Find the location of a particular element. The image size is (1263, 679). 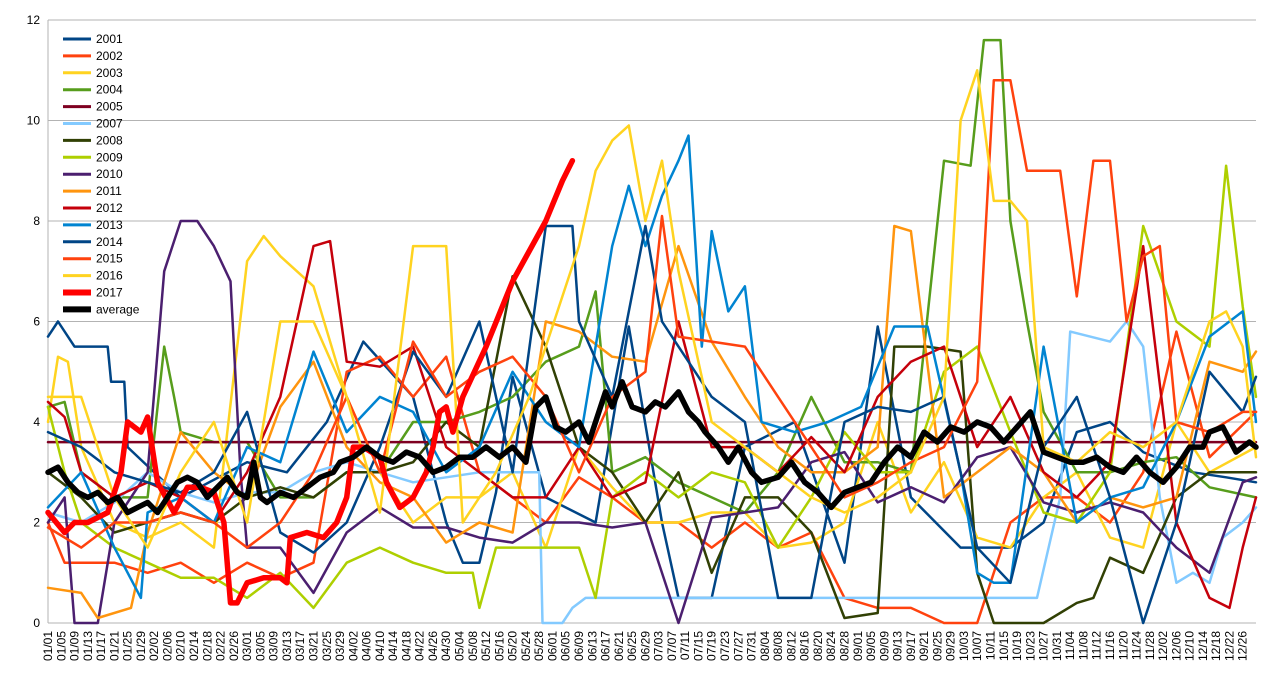

x-tick-label: 07/31 is located at coordinates (752, 646).